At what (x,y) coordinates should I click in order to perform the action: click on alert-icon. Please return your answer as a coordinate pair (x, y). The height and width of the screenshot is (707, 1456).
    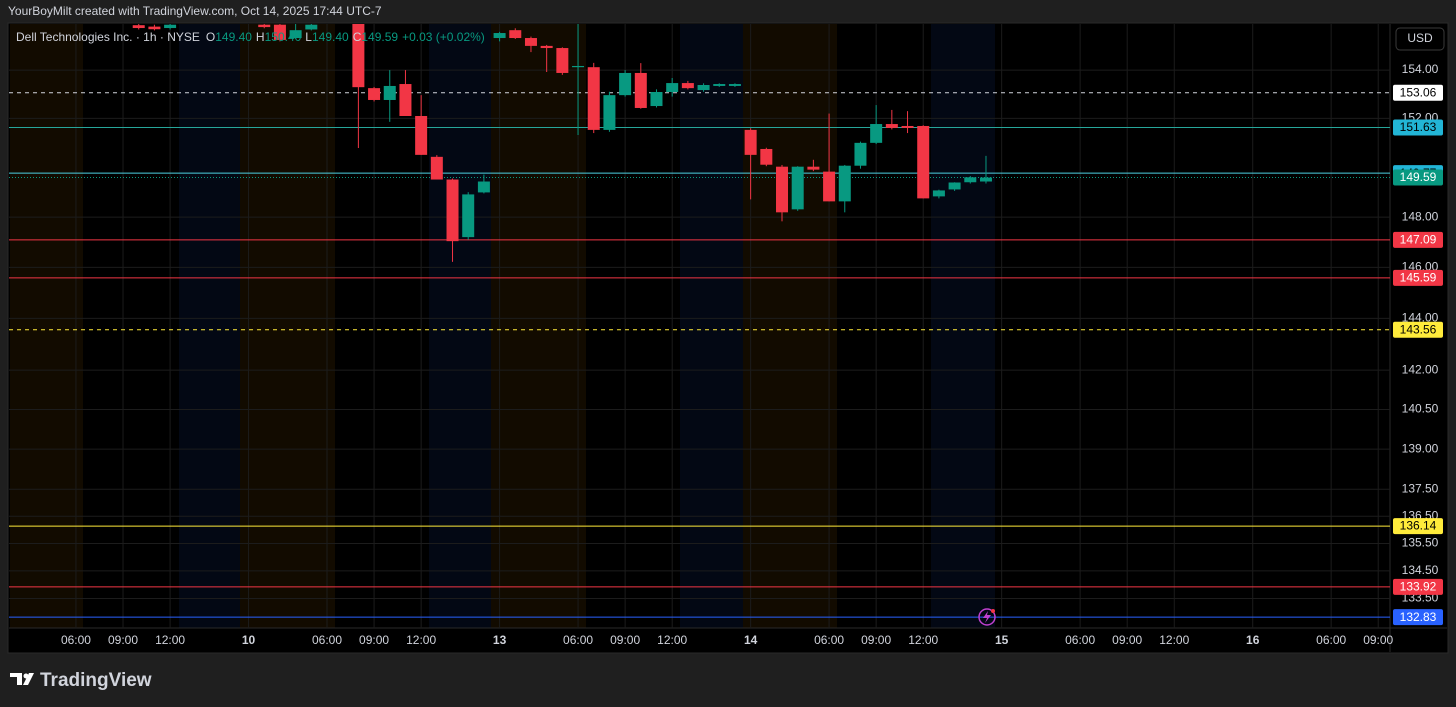
    Looking at the image, I should click on (987, 617).